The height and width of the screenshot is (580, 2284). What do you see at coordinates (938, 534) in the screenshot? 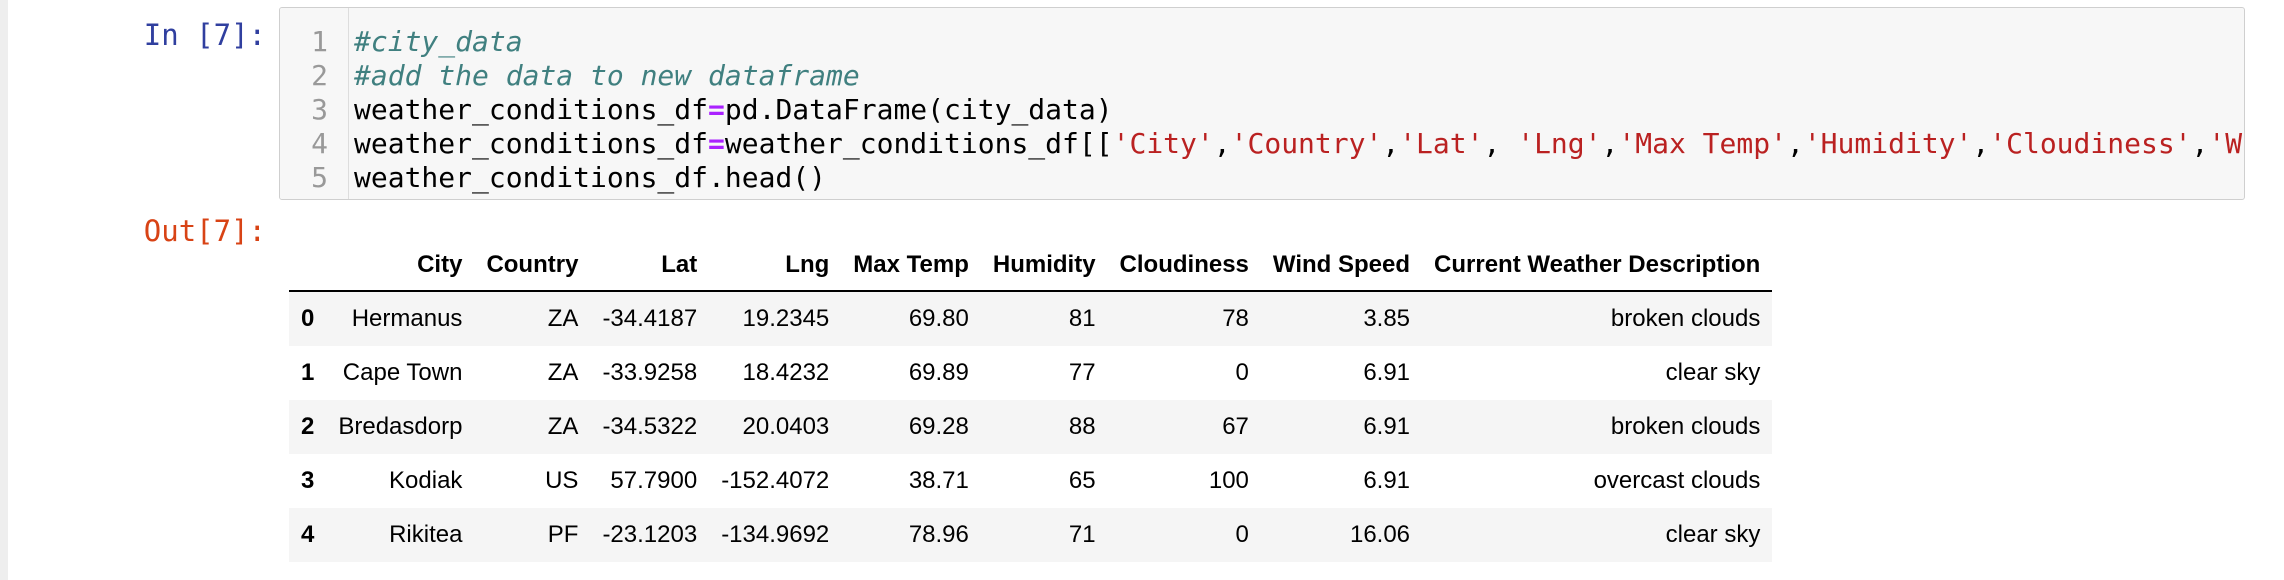
I see `cell-max-temp: 78.96` at bounding box center [938, 534].